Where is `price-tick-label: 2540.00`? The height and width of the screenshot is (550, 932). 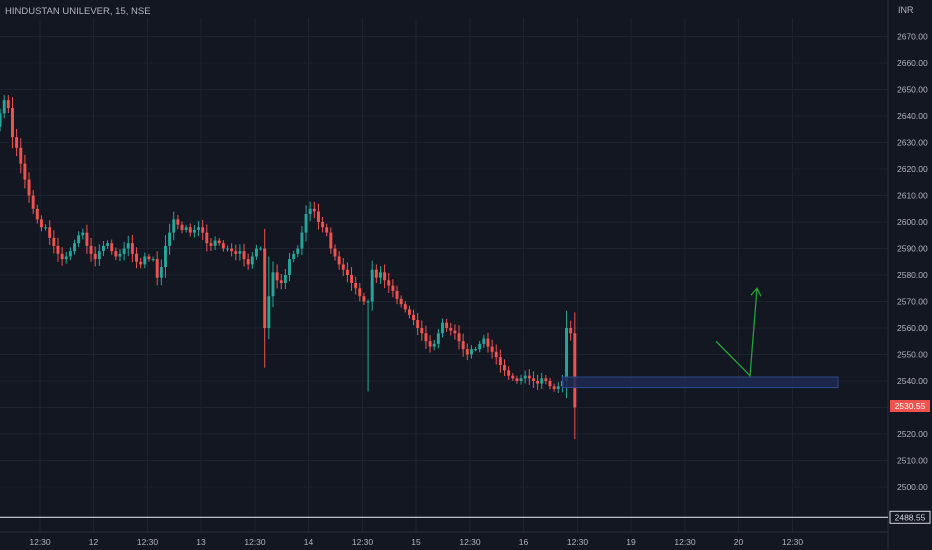
price-tick-label: 2540.00 is located at coordinates (912, 381).